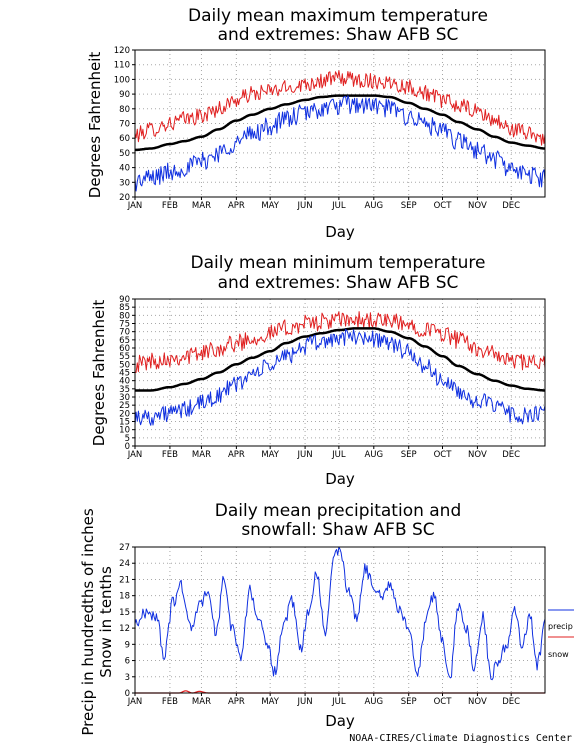 The height and width of the screenshot is (745, 576). Describe the element at coordinates (99, 373) in the screenshot. I see `min-temp-y-axis-label: Degrees Fahrenheit` at that location.